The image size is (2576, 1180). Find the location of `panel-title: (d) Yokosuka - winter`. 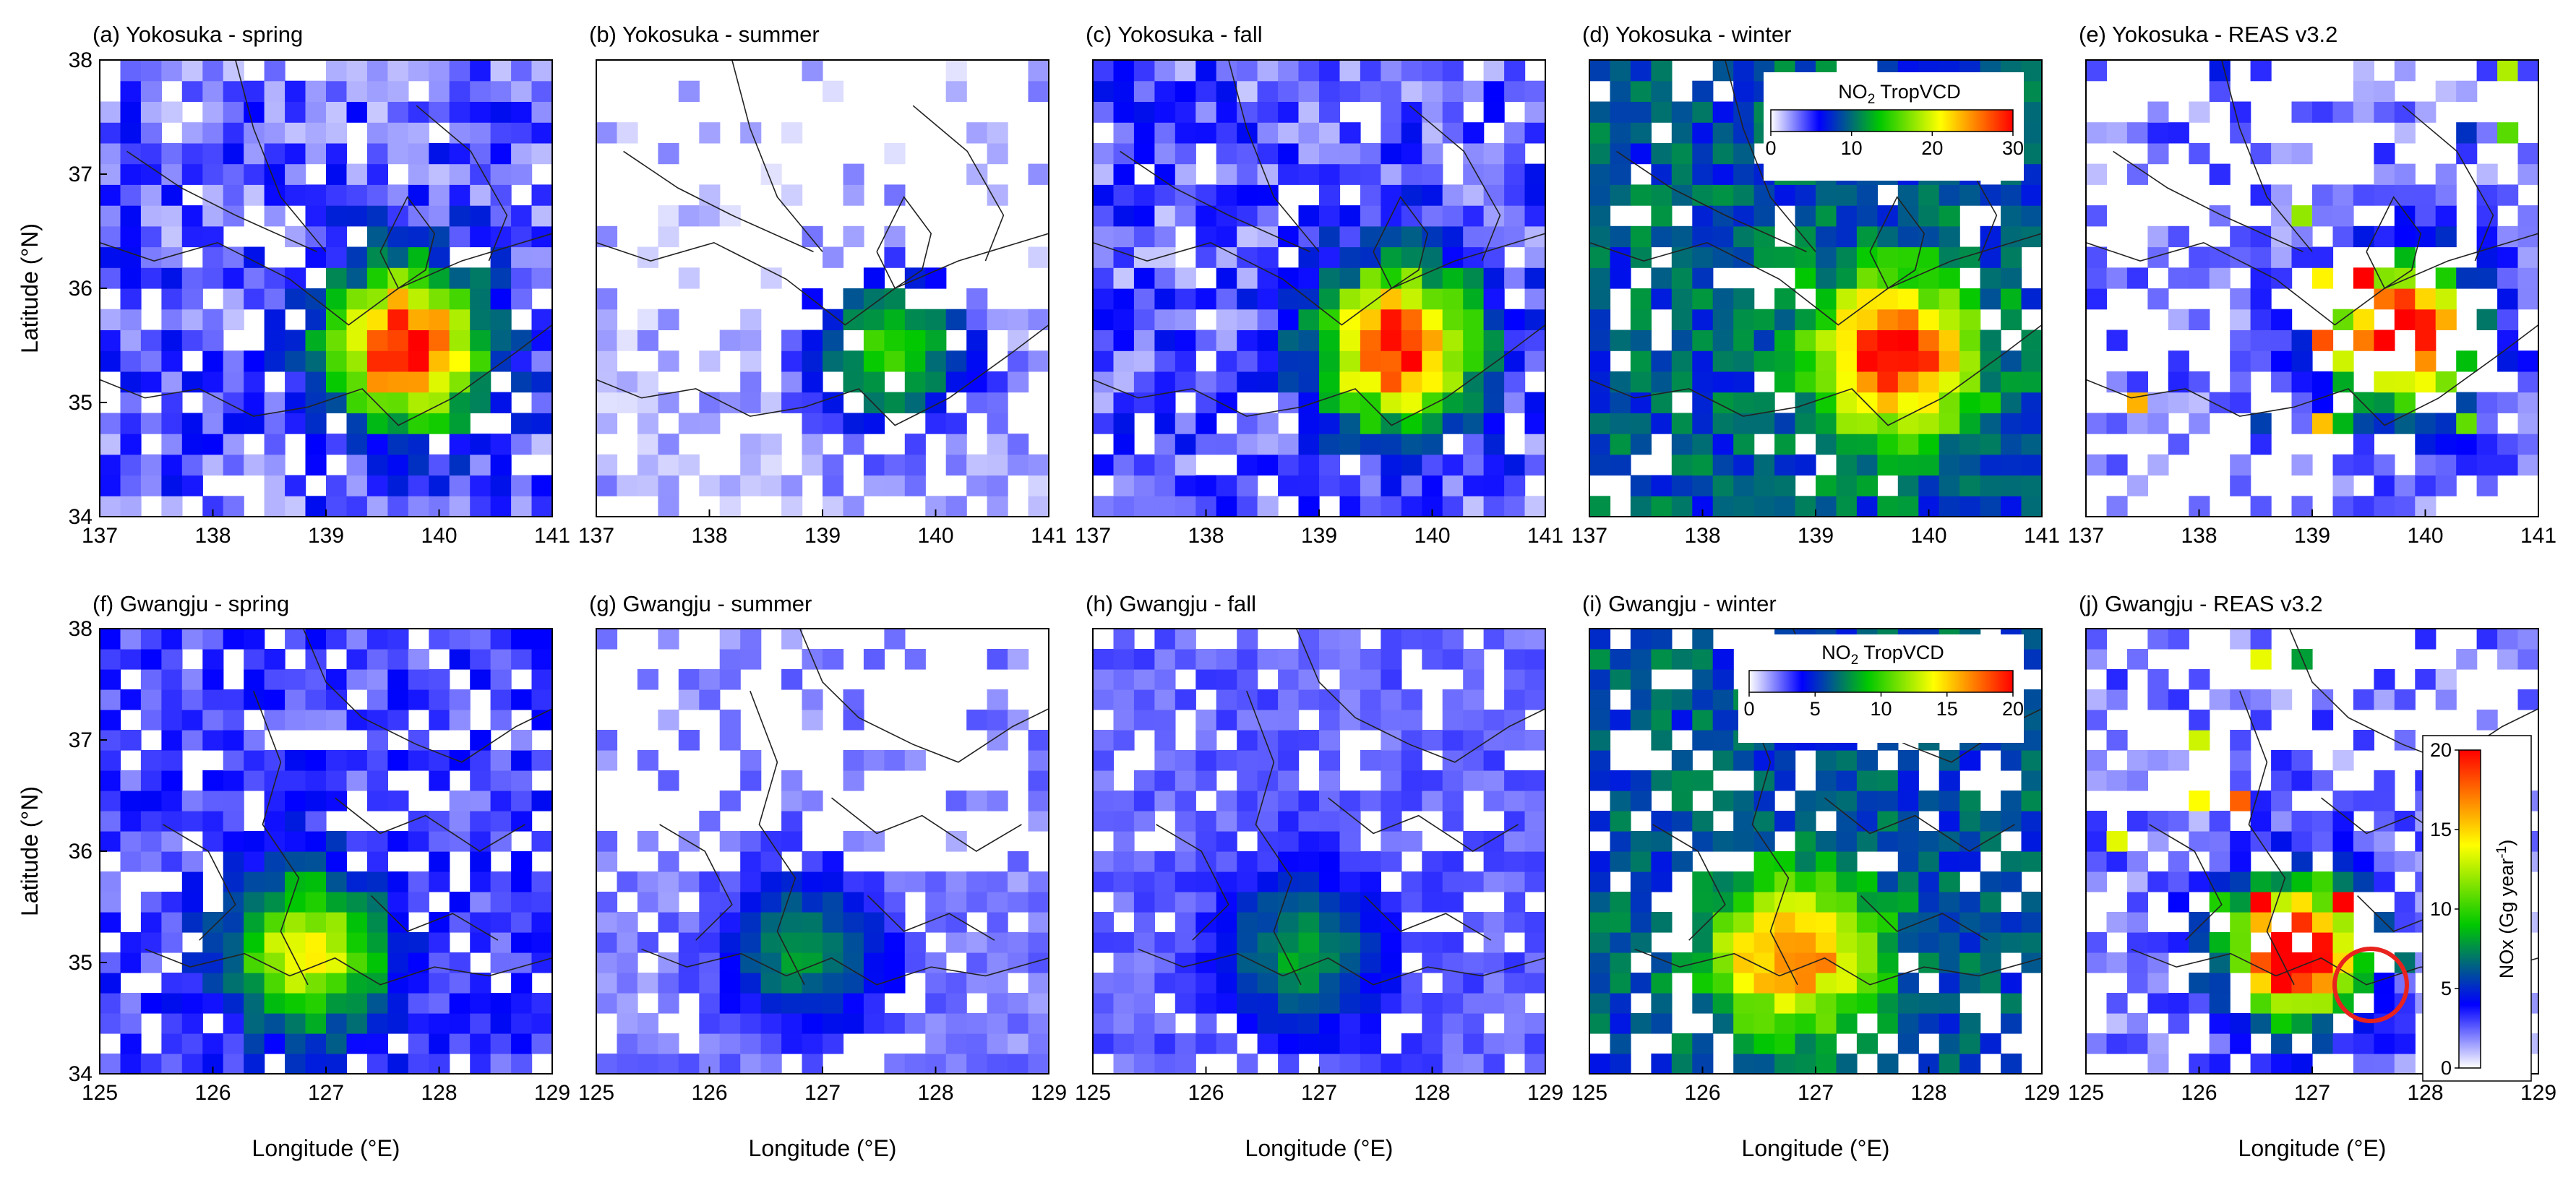

panel-title: (d) Yokosuka - winter is located at coordinates (1687, 34).